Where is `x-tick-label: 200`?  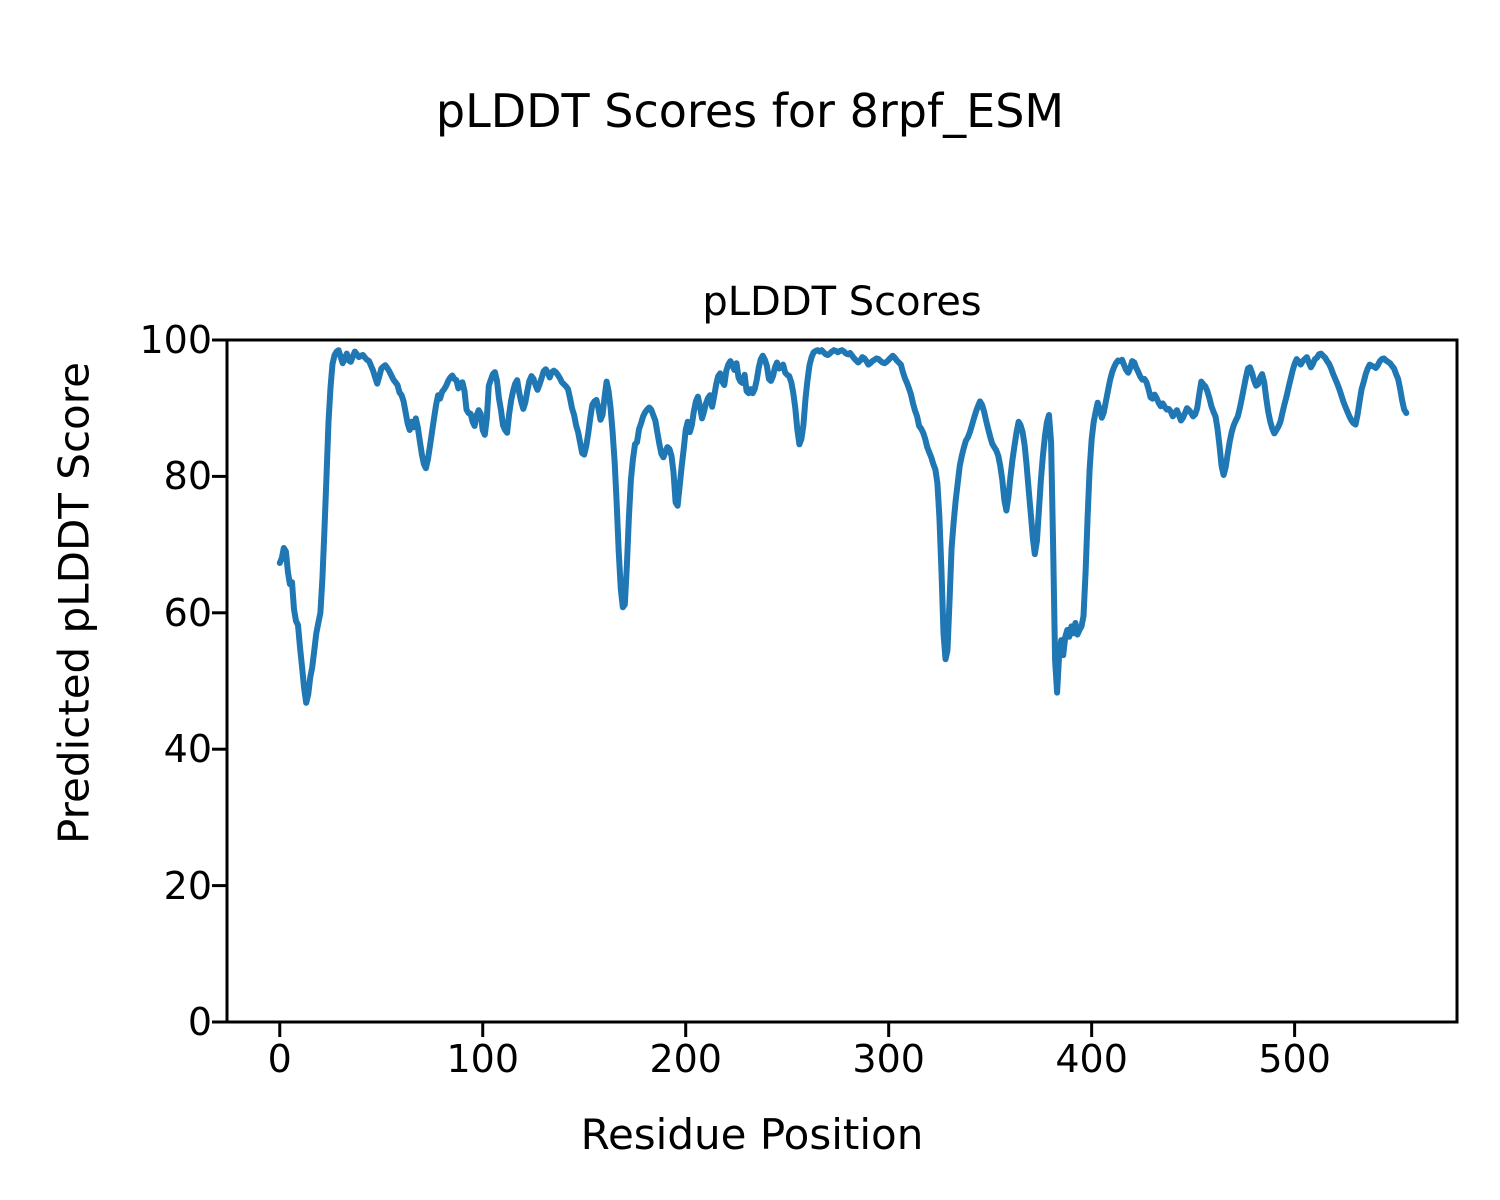 x-tick-label: 200 is located at coordinates (685, 1059).